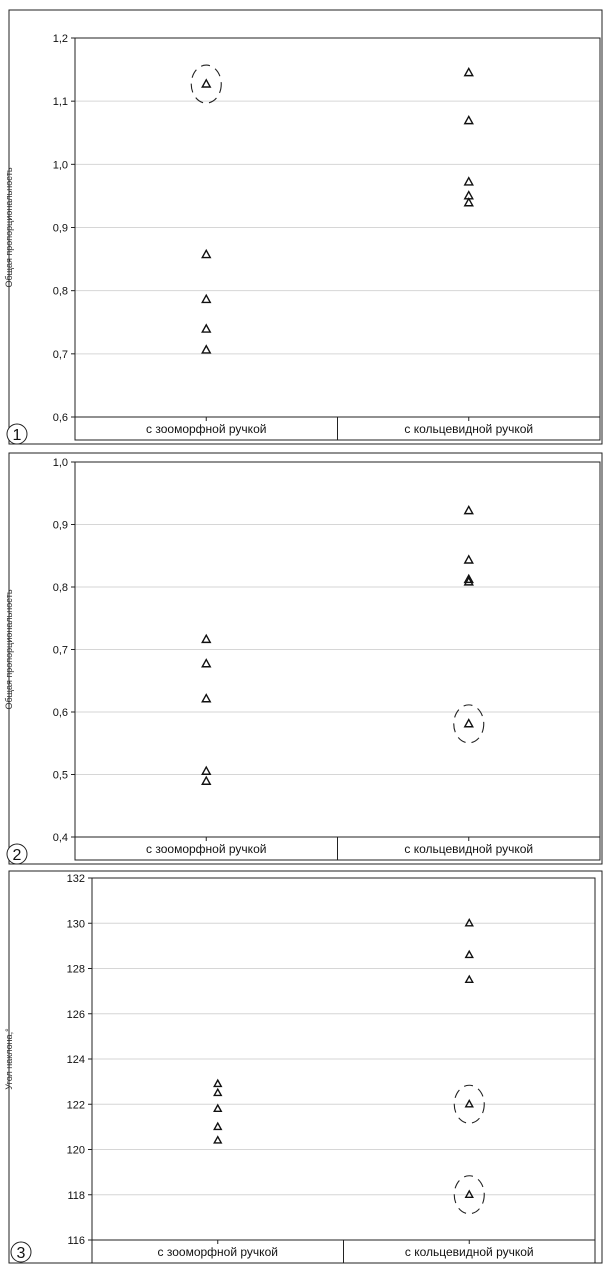 This screenshot has width=603, height=1265. What do you see at coordinates (76, 1151) in the screenshot?
I see `y-tick-label: 120` at bounding box center [76, 1151].